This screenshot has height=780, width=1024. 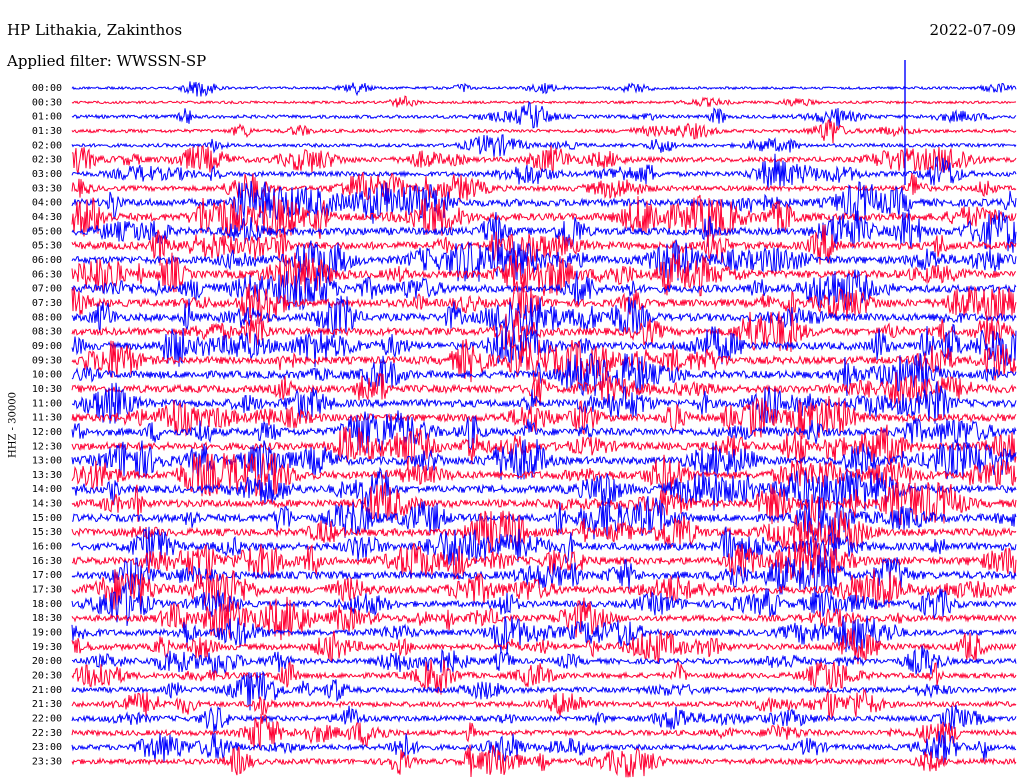 What do you see at coordinates (47, 303) in the screenshot?
I see `row-time-label: 07:30` at bounding box center [47, 303].